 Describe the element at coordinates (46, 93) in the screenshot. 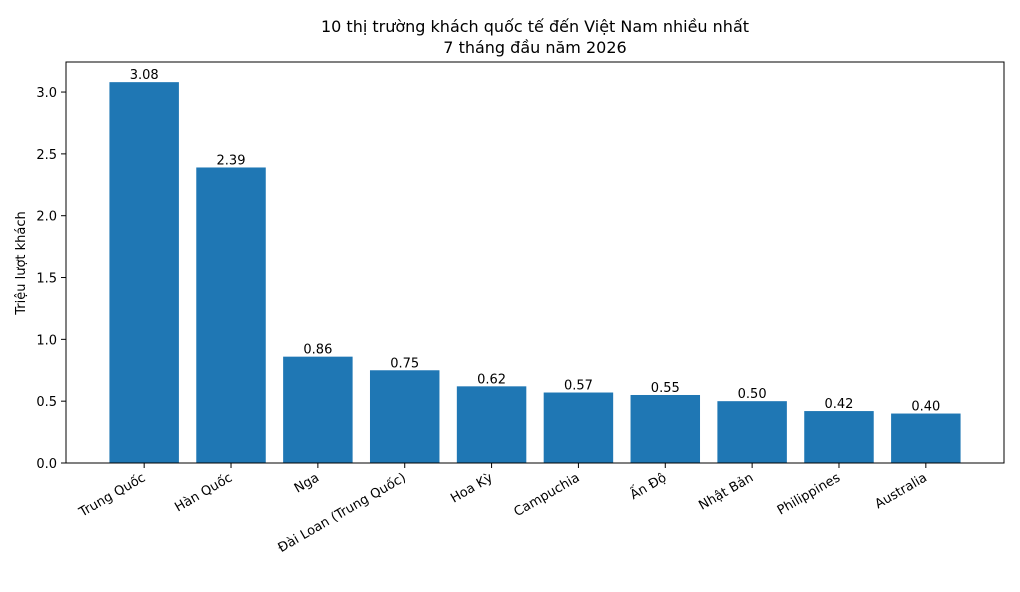

I see `y-tick-label: 3.0` at that location.